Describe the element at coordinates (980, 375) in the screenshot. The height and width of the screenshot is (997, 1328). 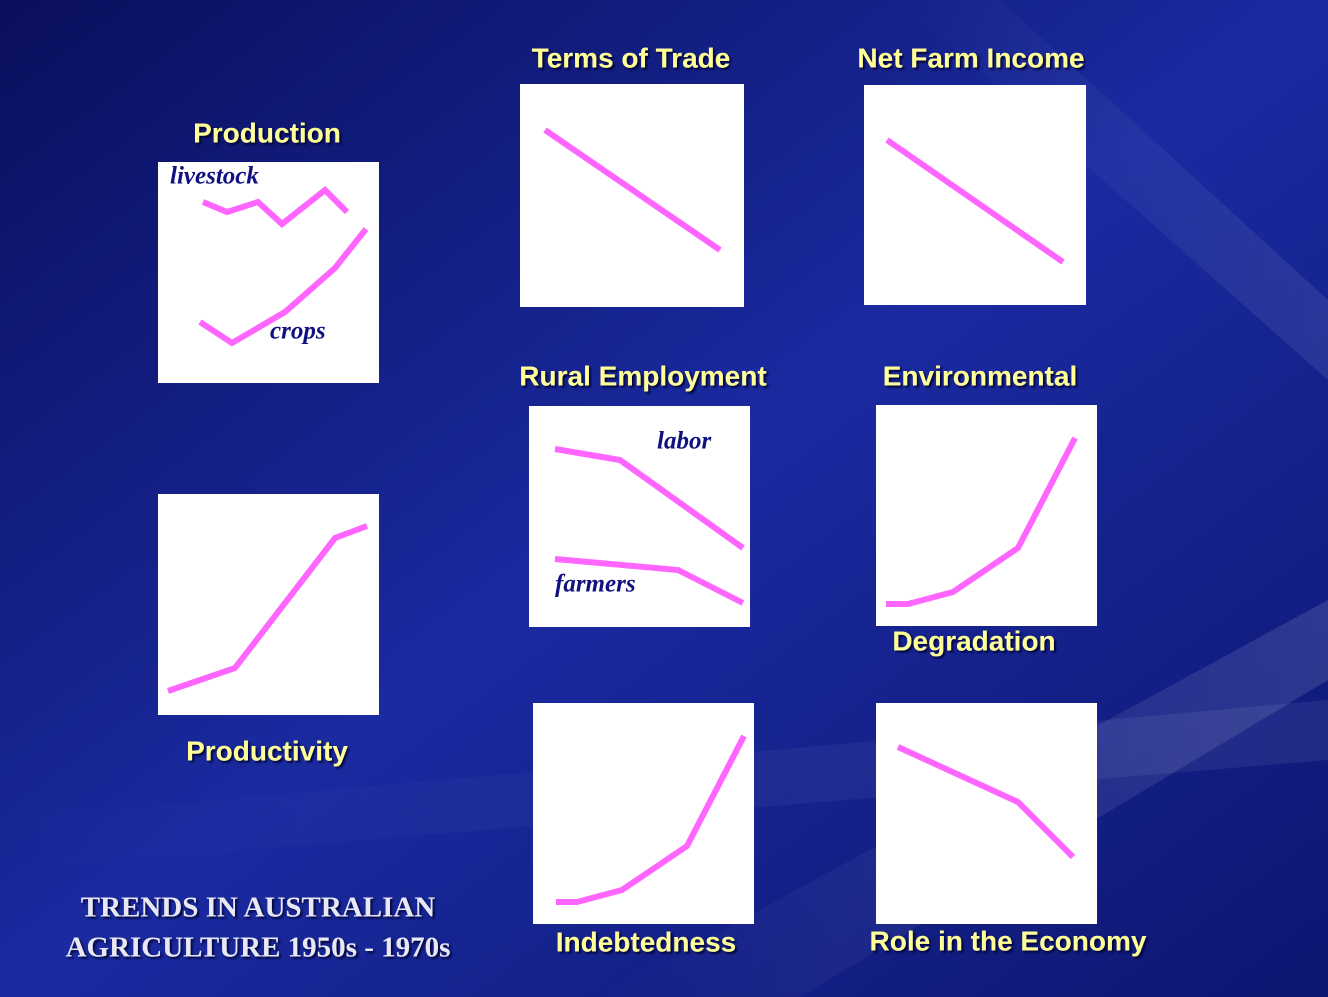
I see `panel-title: Environmental` at that location.